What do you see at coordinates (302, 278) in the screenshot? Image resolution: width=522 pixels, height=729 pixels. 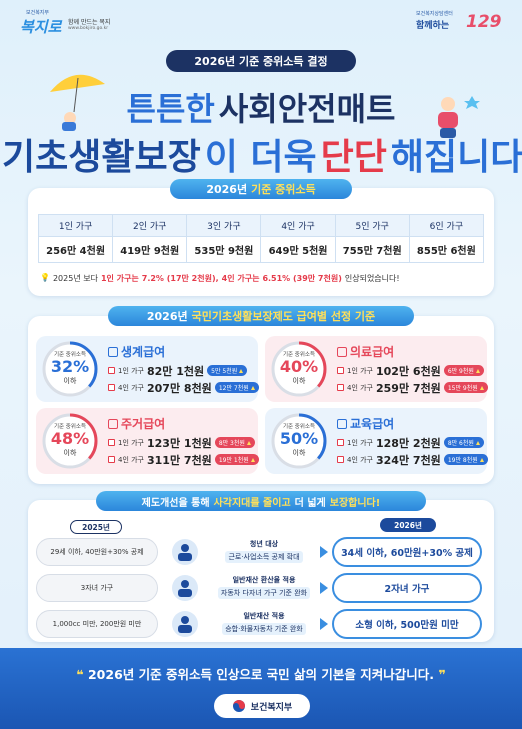 I see `note-highlight: 6.51% (39만 7천원)` at bounding box center [302, 278].